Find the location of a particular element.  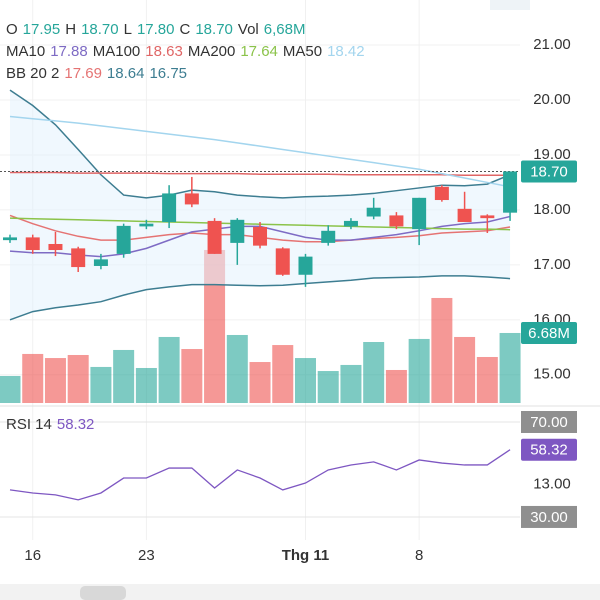

rsi-value-label: 58.32 is located at coordinates (549, 450).